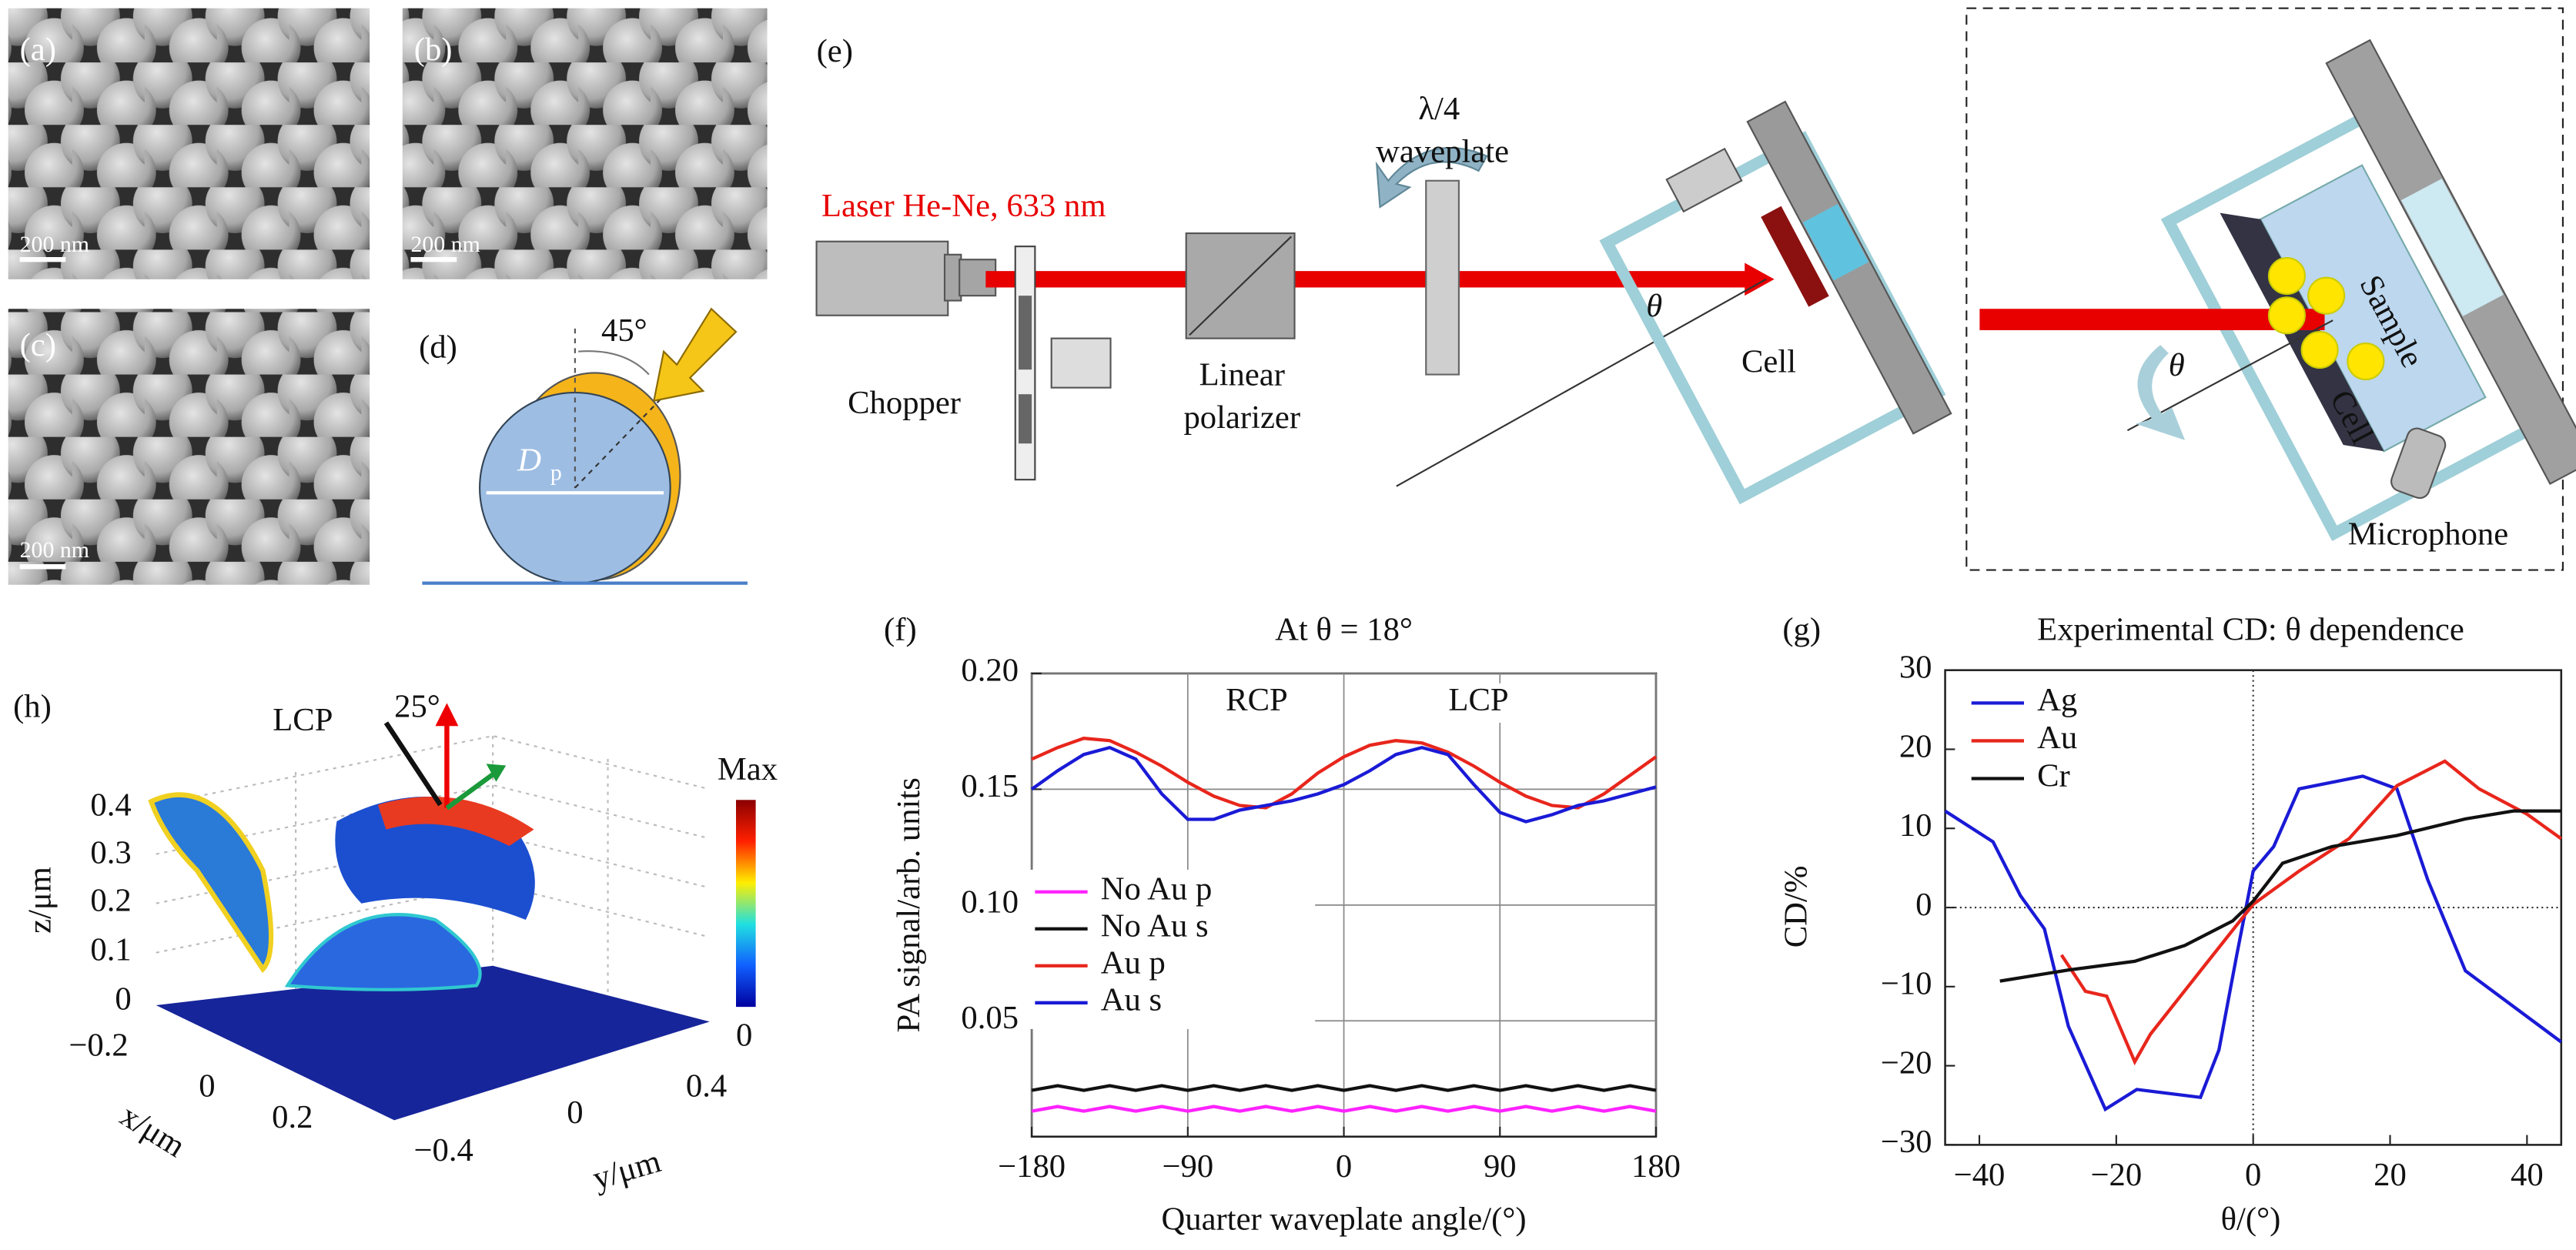  I want to click on panel-label: (b), so click(434, 50).